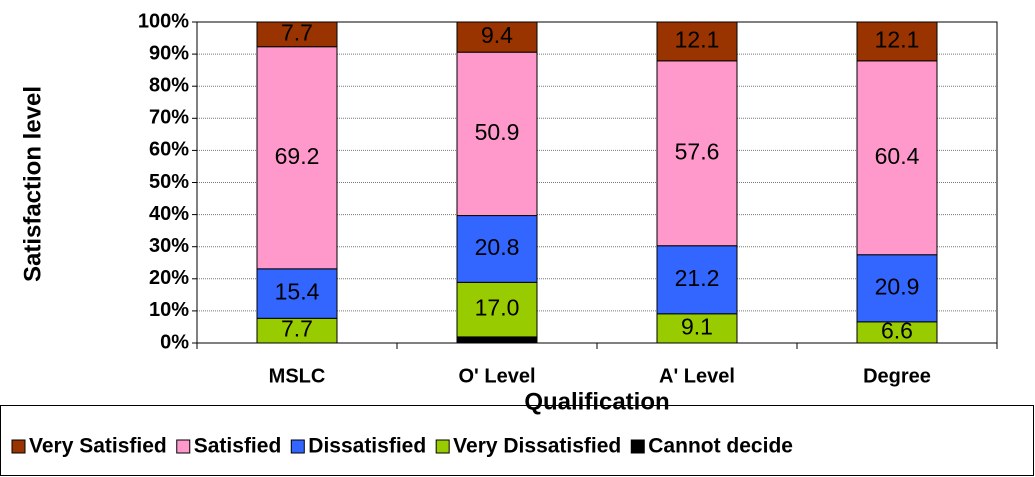  I want to click on legend-label: Cannot decide, so click(720, 446).